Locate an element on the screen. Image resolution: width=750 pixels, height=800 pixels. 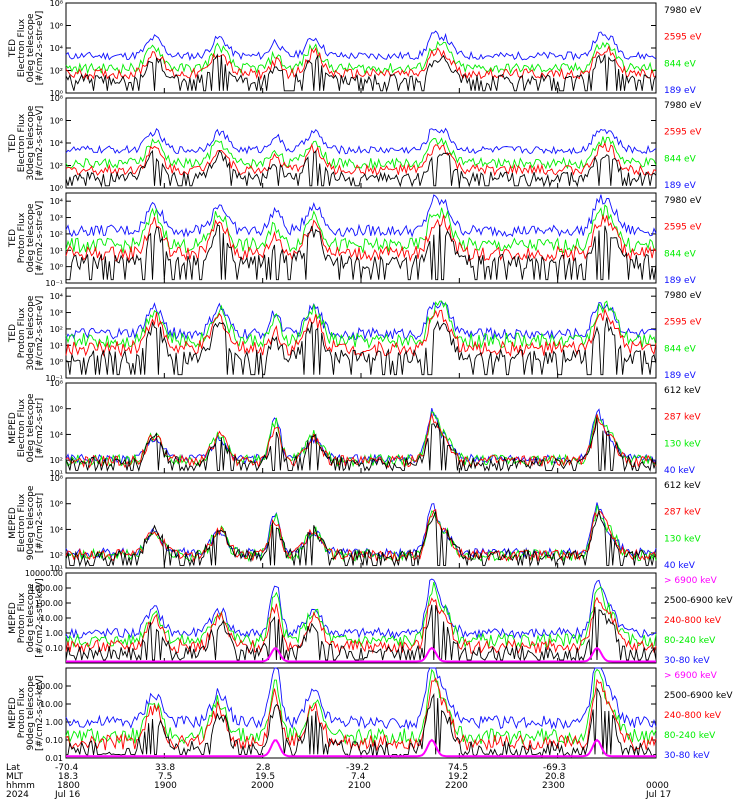
time-axis-lat: -69.3 is located at coordinates (554, 768).